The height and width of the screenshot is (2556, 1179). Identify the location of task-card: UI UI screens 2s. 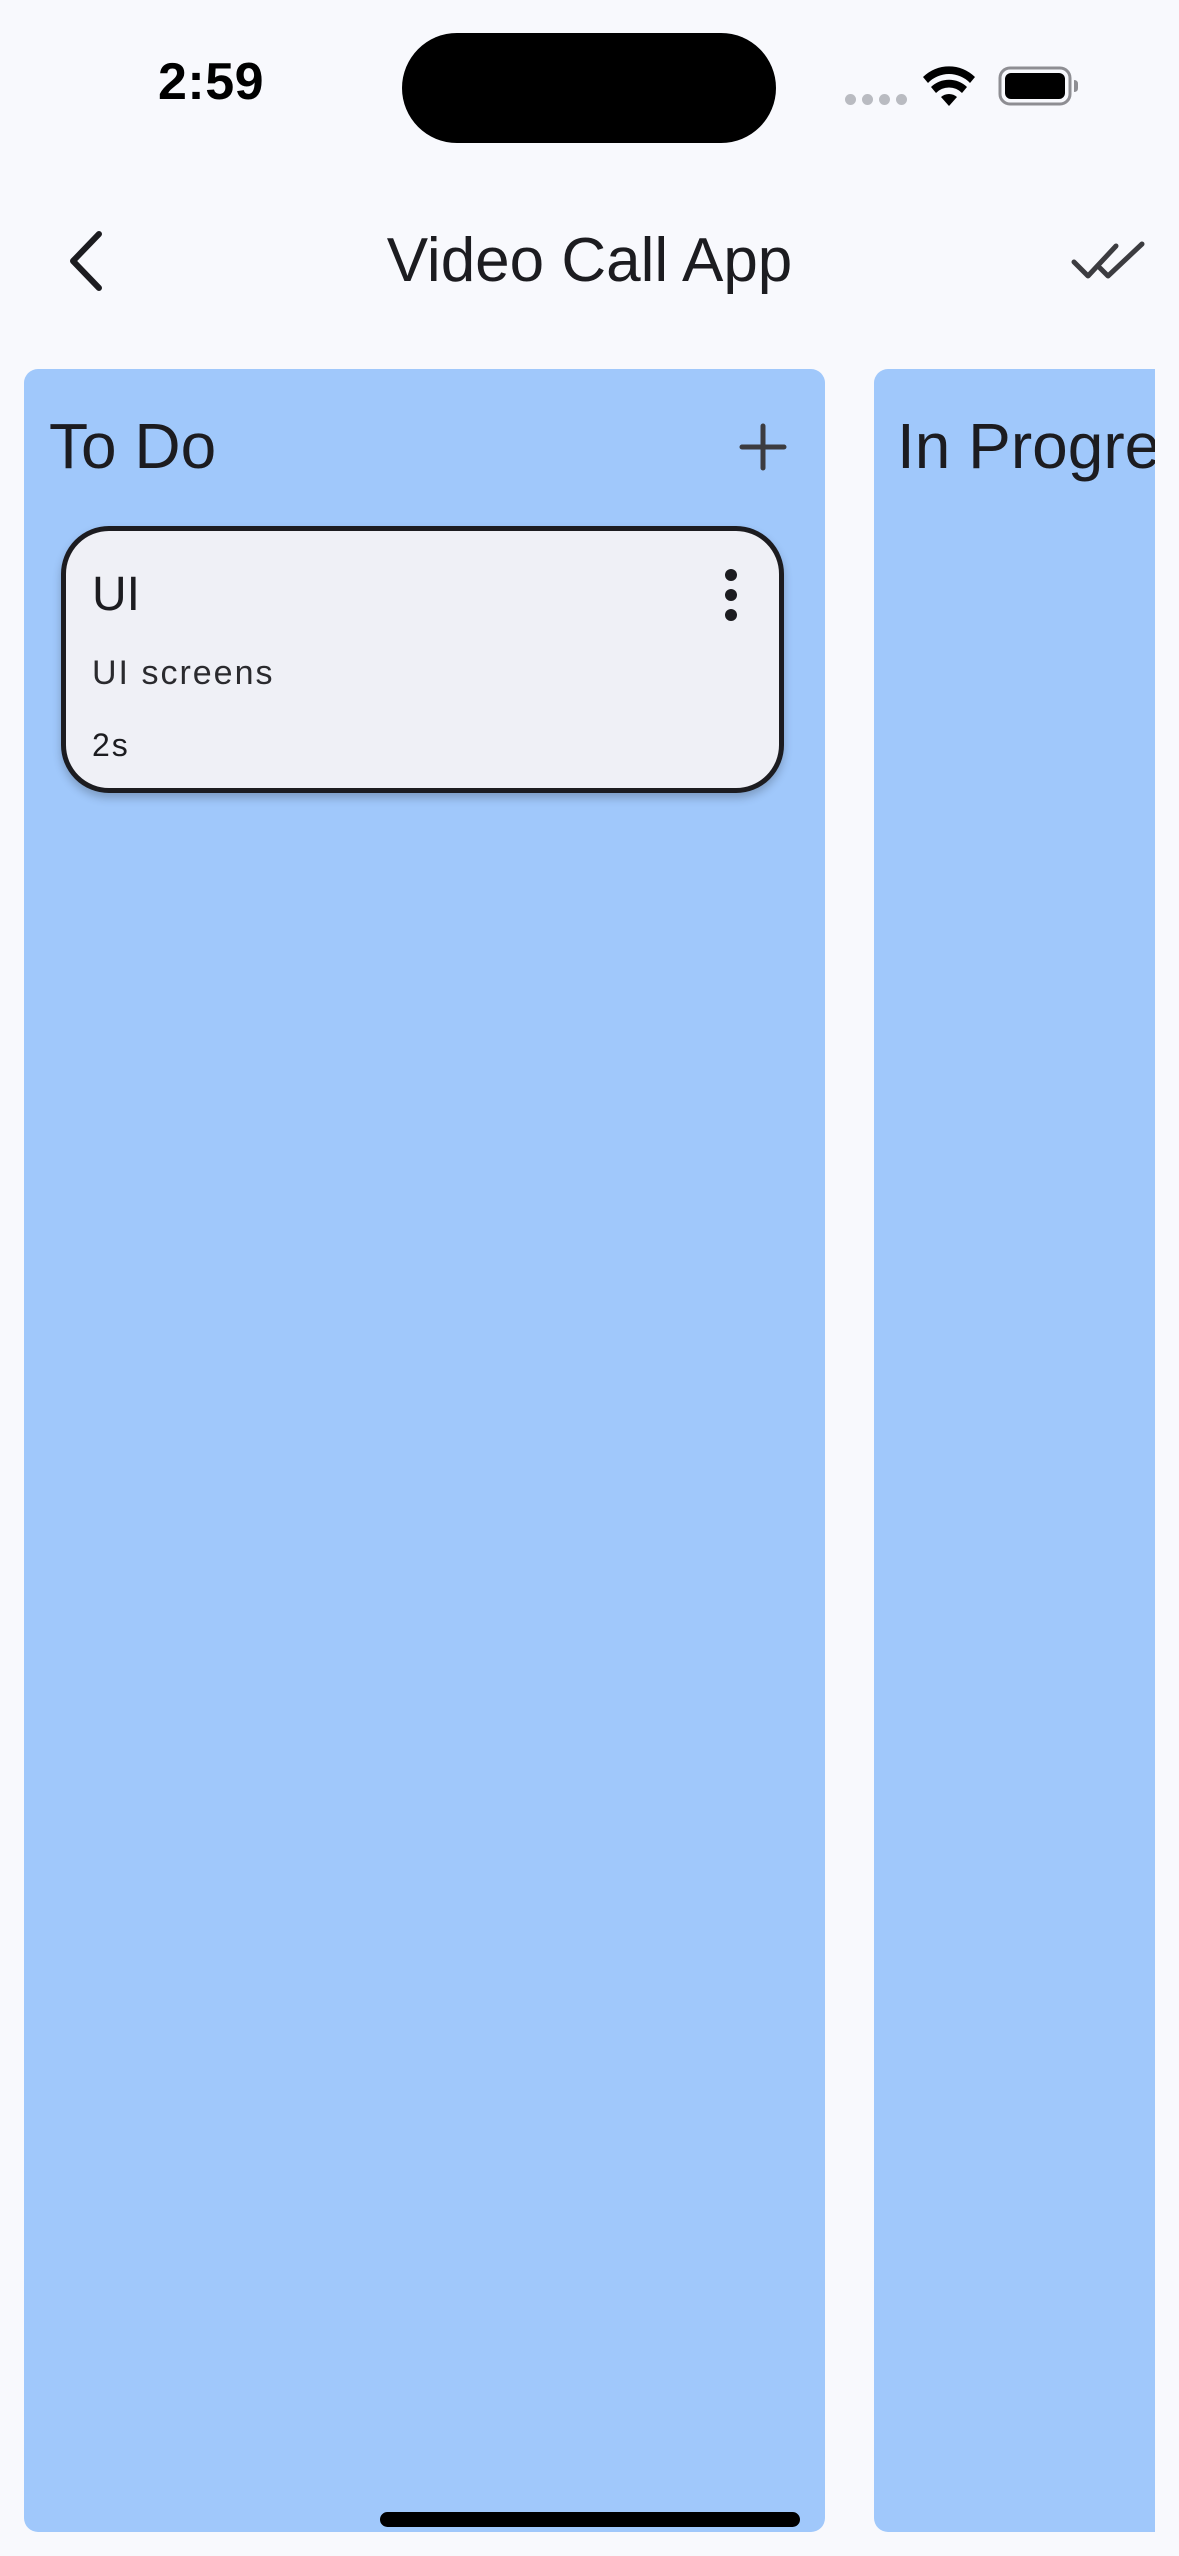
(422, 659).